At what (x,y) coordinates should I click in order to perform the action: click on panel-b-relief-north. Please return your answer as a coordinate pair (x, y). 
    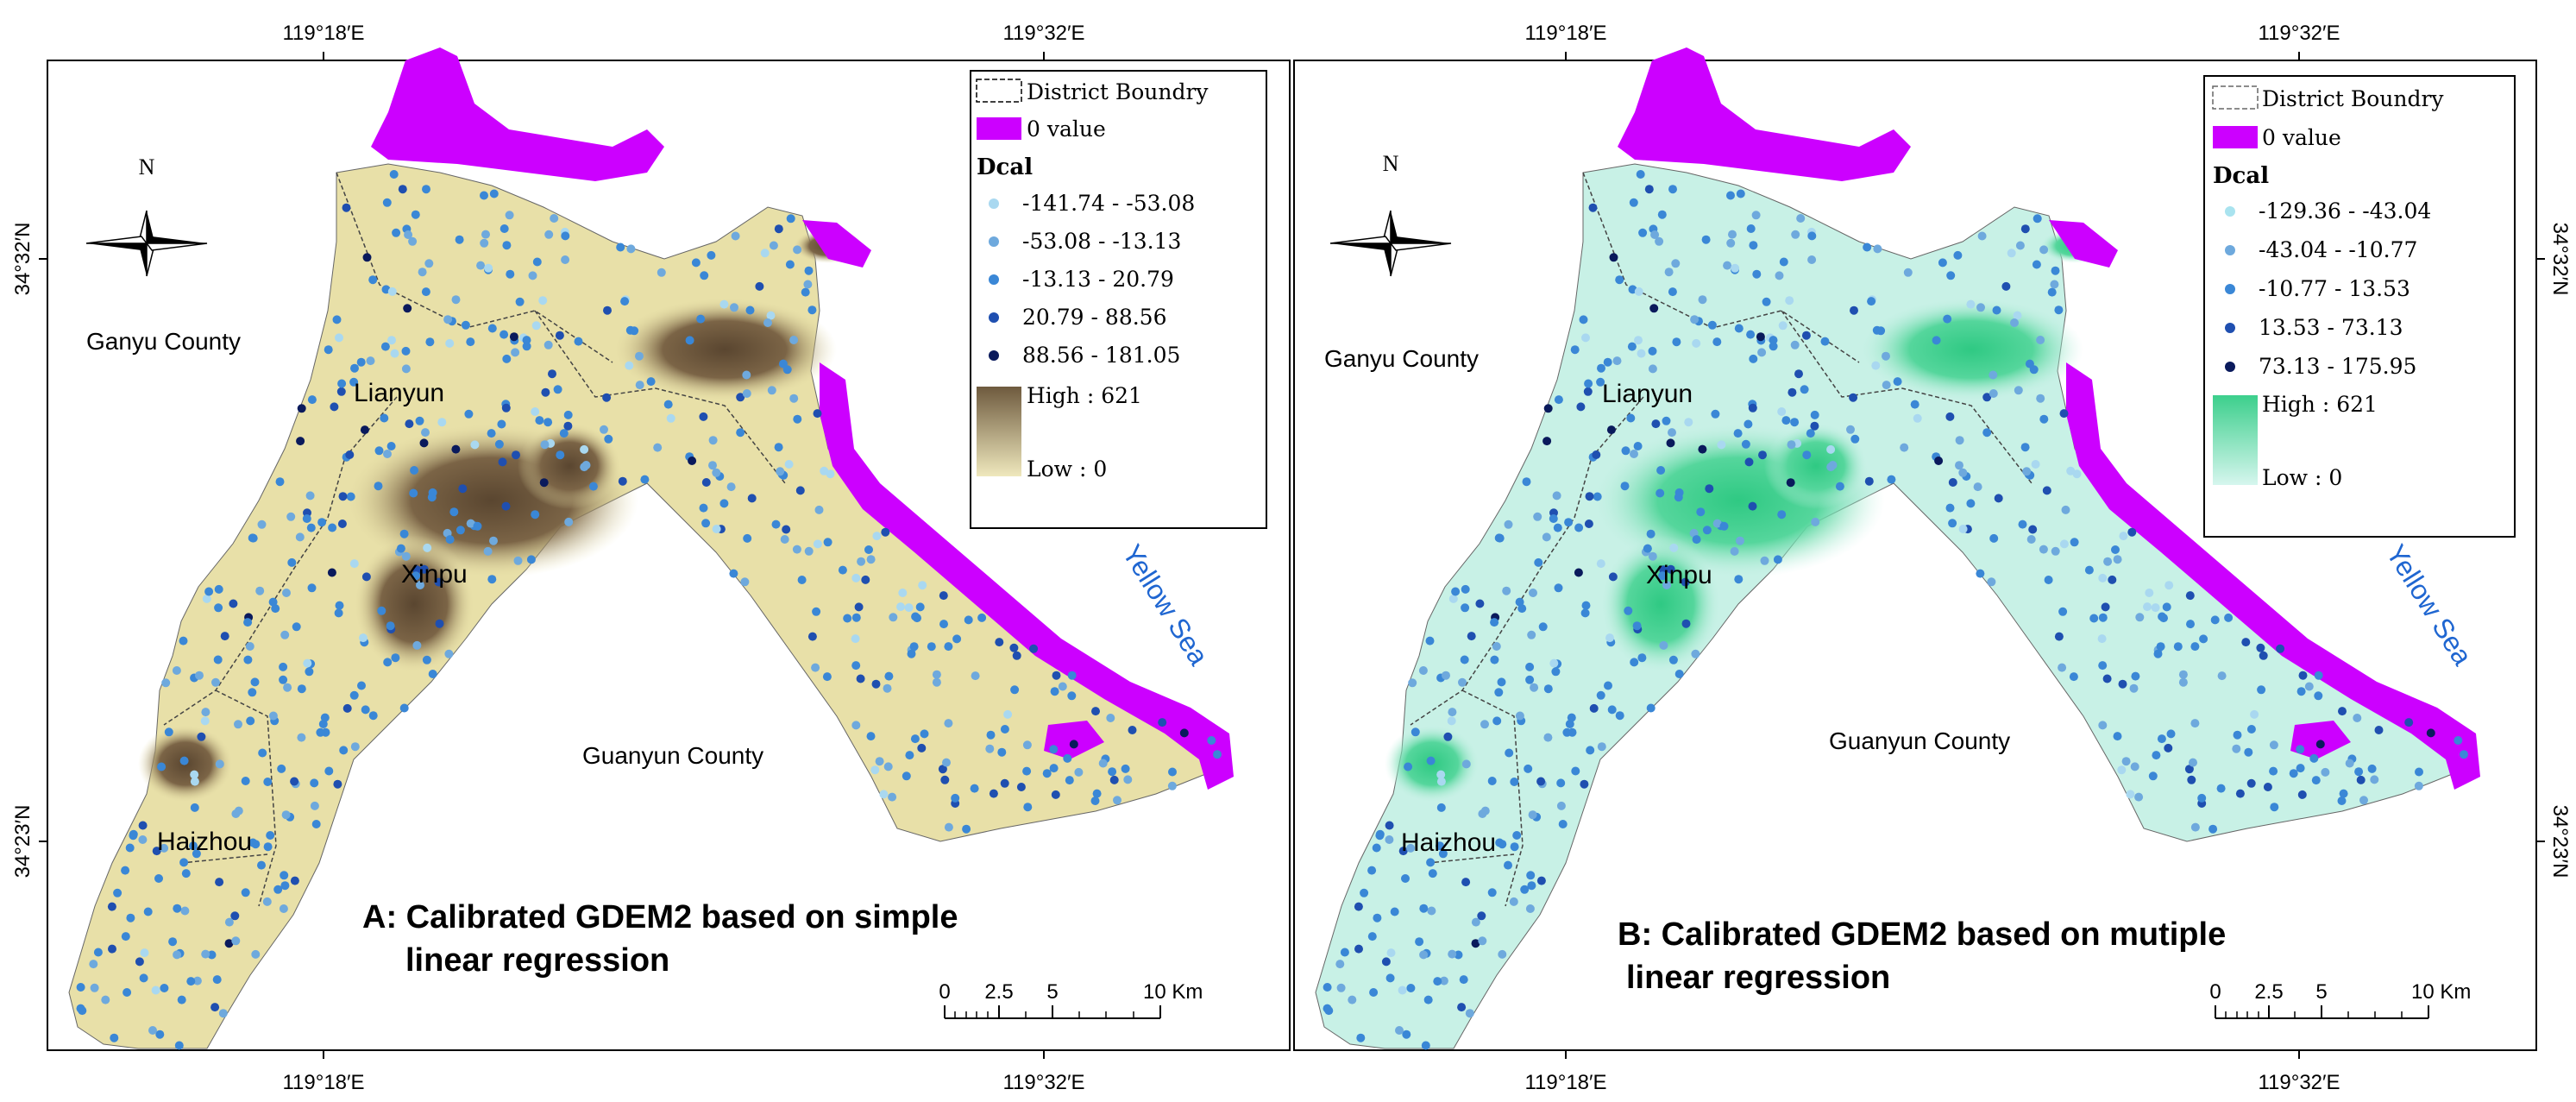
    Looking at the image, I should click on (1971, 349).